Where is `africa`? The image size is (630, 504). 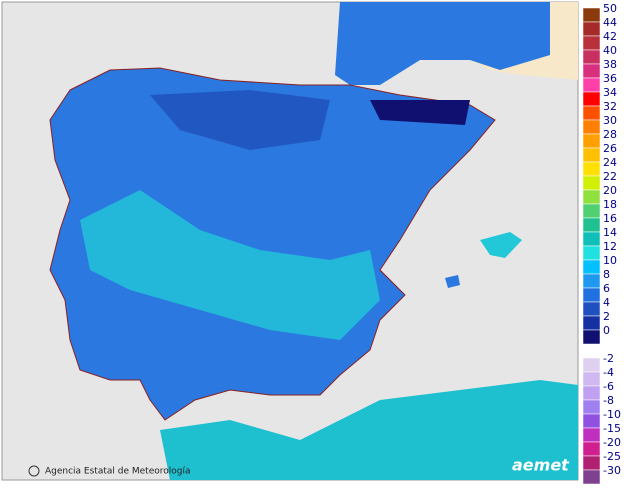 africa is located at coordinates (369, 430).